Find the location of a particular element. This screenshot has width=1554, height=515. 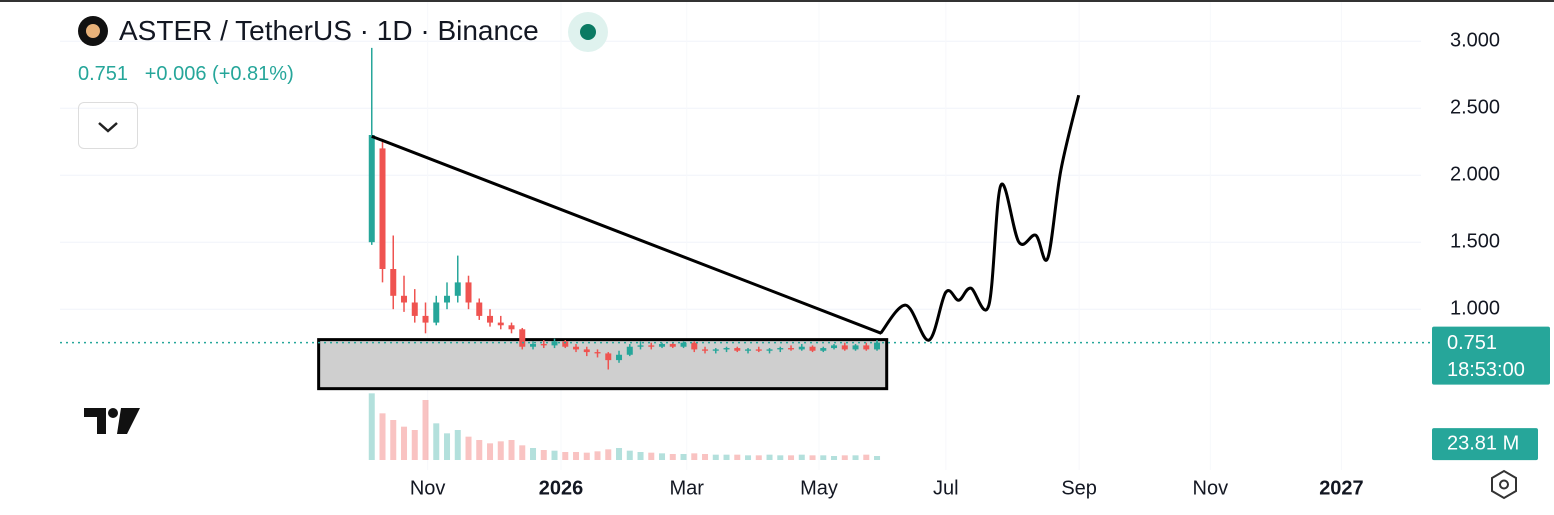

collapse-button is located at coordinates (108, 125).